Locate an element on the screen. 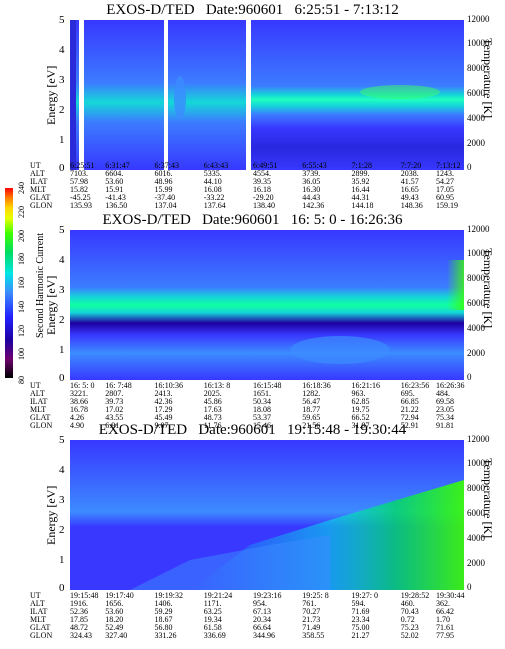  orbit-value: 19.34 is located at coordinates (212, 619).